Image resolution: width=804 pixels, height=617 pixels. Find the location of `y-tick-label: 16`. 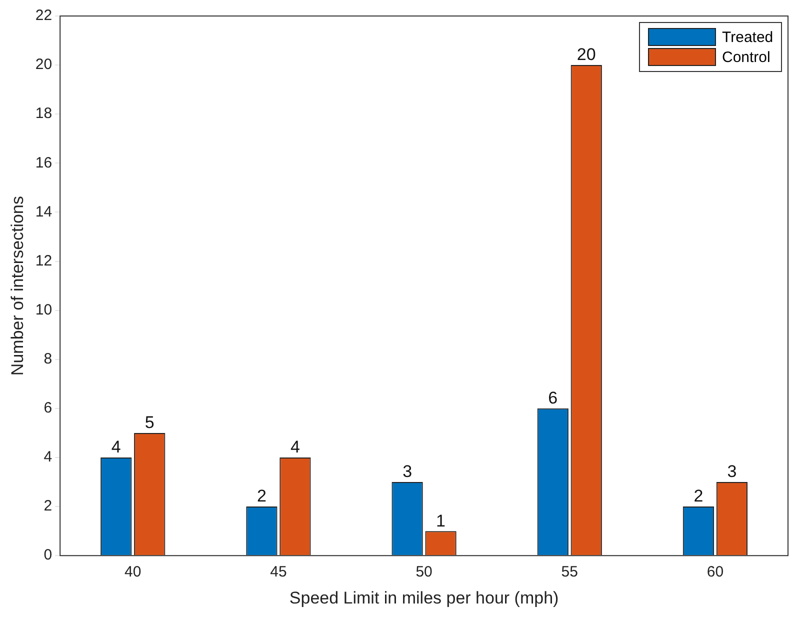

y-tick-label: 16 is located at coordinates (43, 163).